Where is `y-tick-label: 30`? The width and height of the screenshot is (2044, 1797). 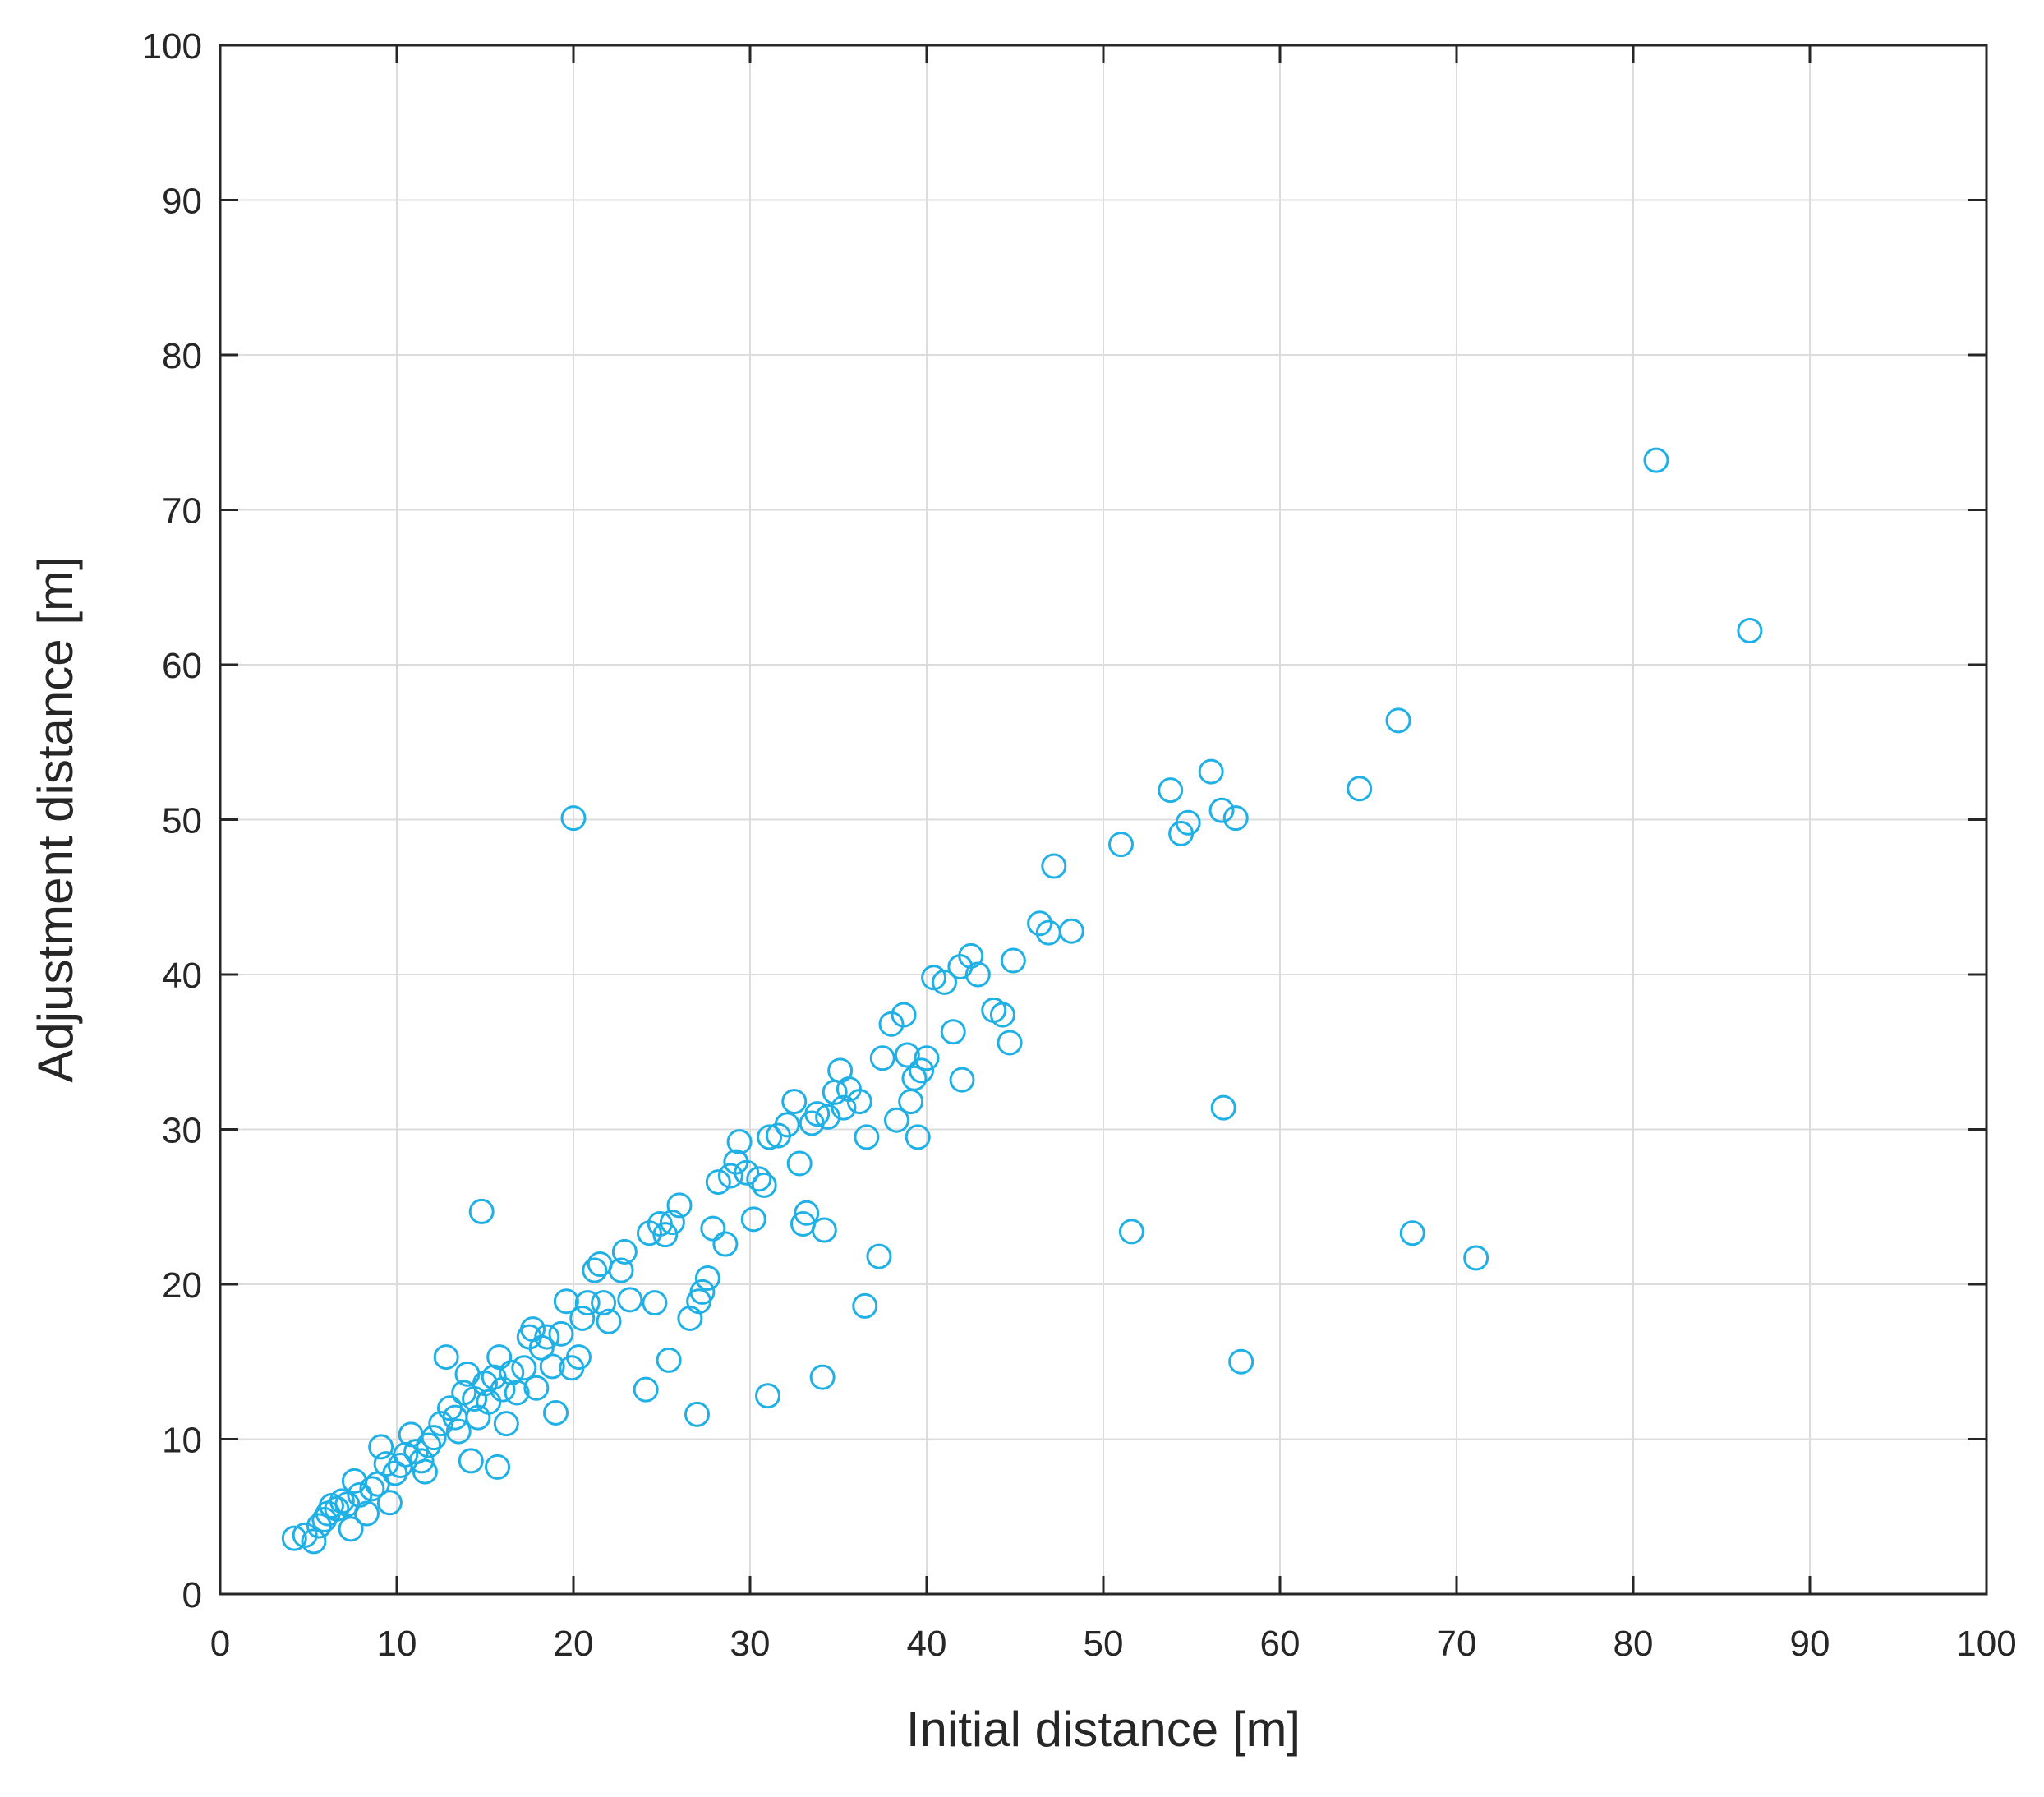
y-tick-label: 30 is located at coordinates (182, 1131).